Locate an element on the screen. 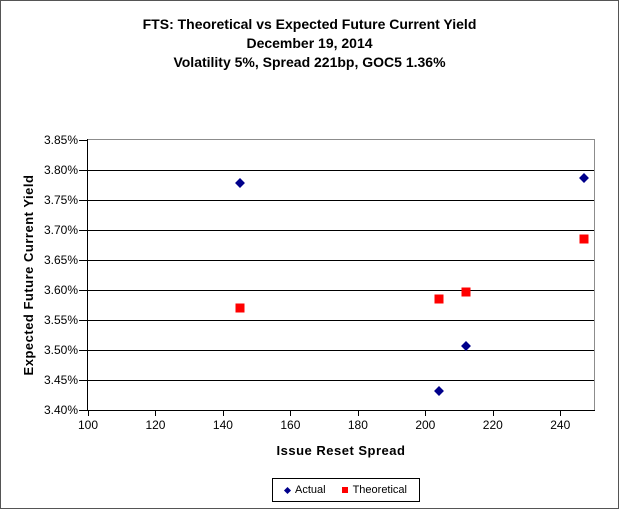 This screenshot has width=619, height=509. x-axis-tick-label: 160 is located at coordinates (290, 425).